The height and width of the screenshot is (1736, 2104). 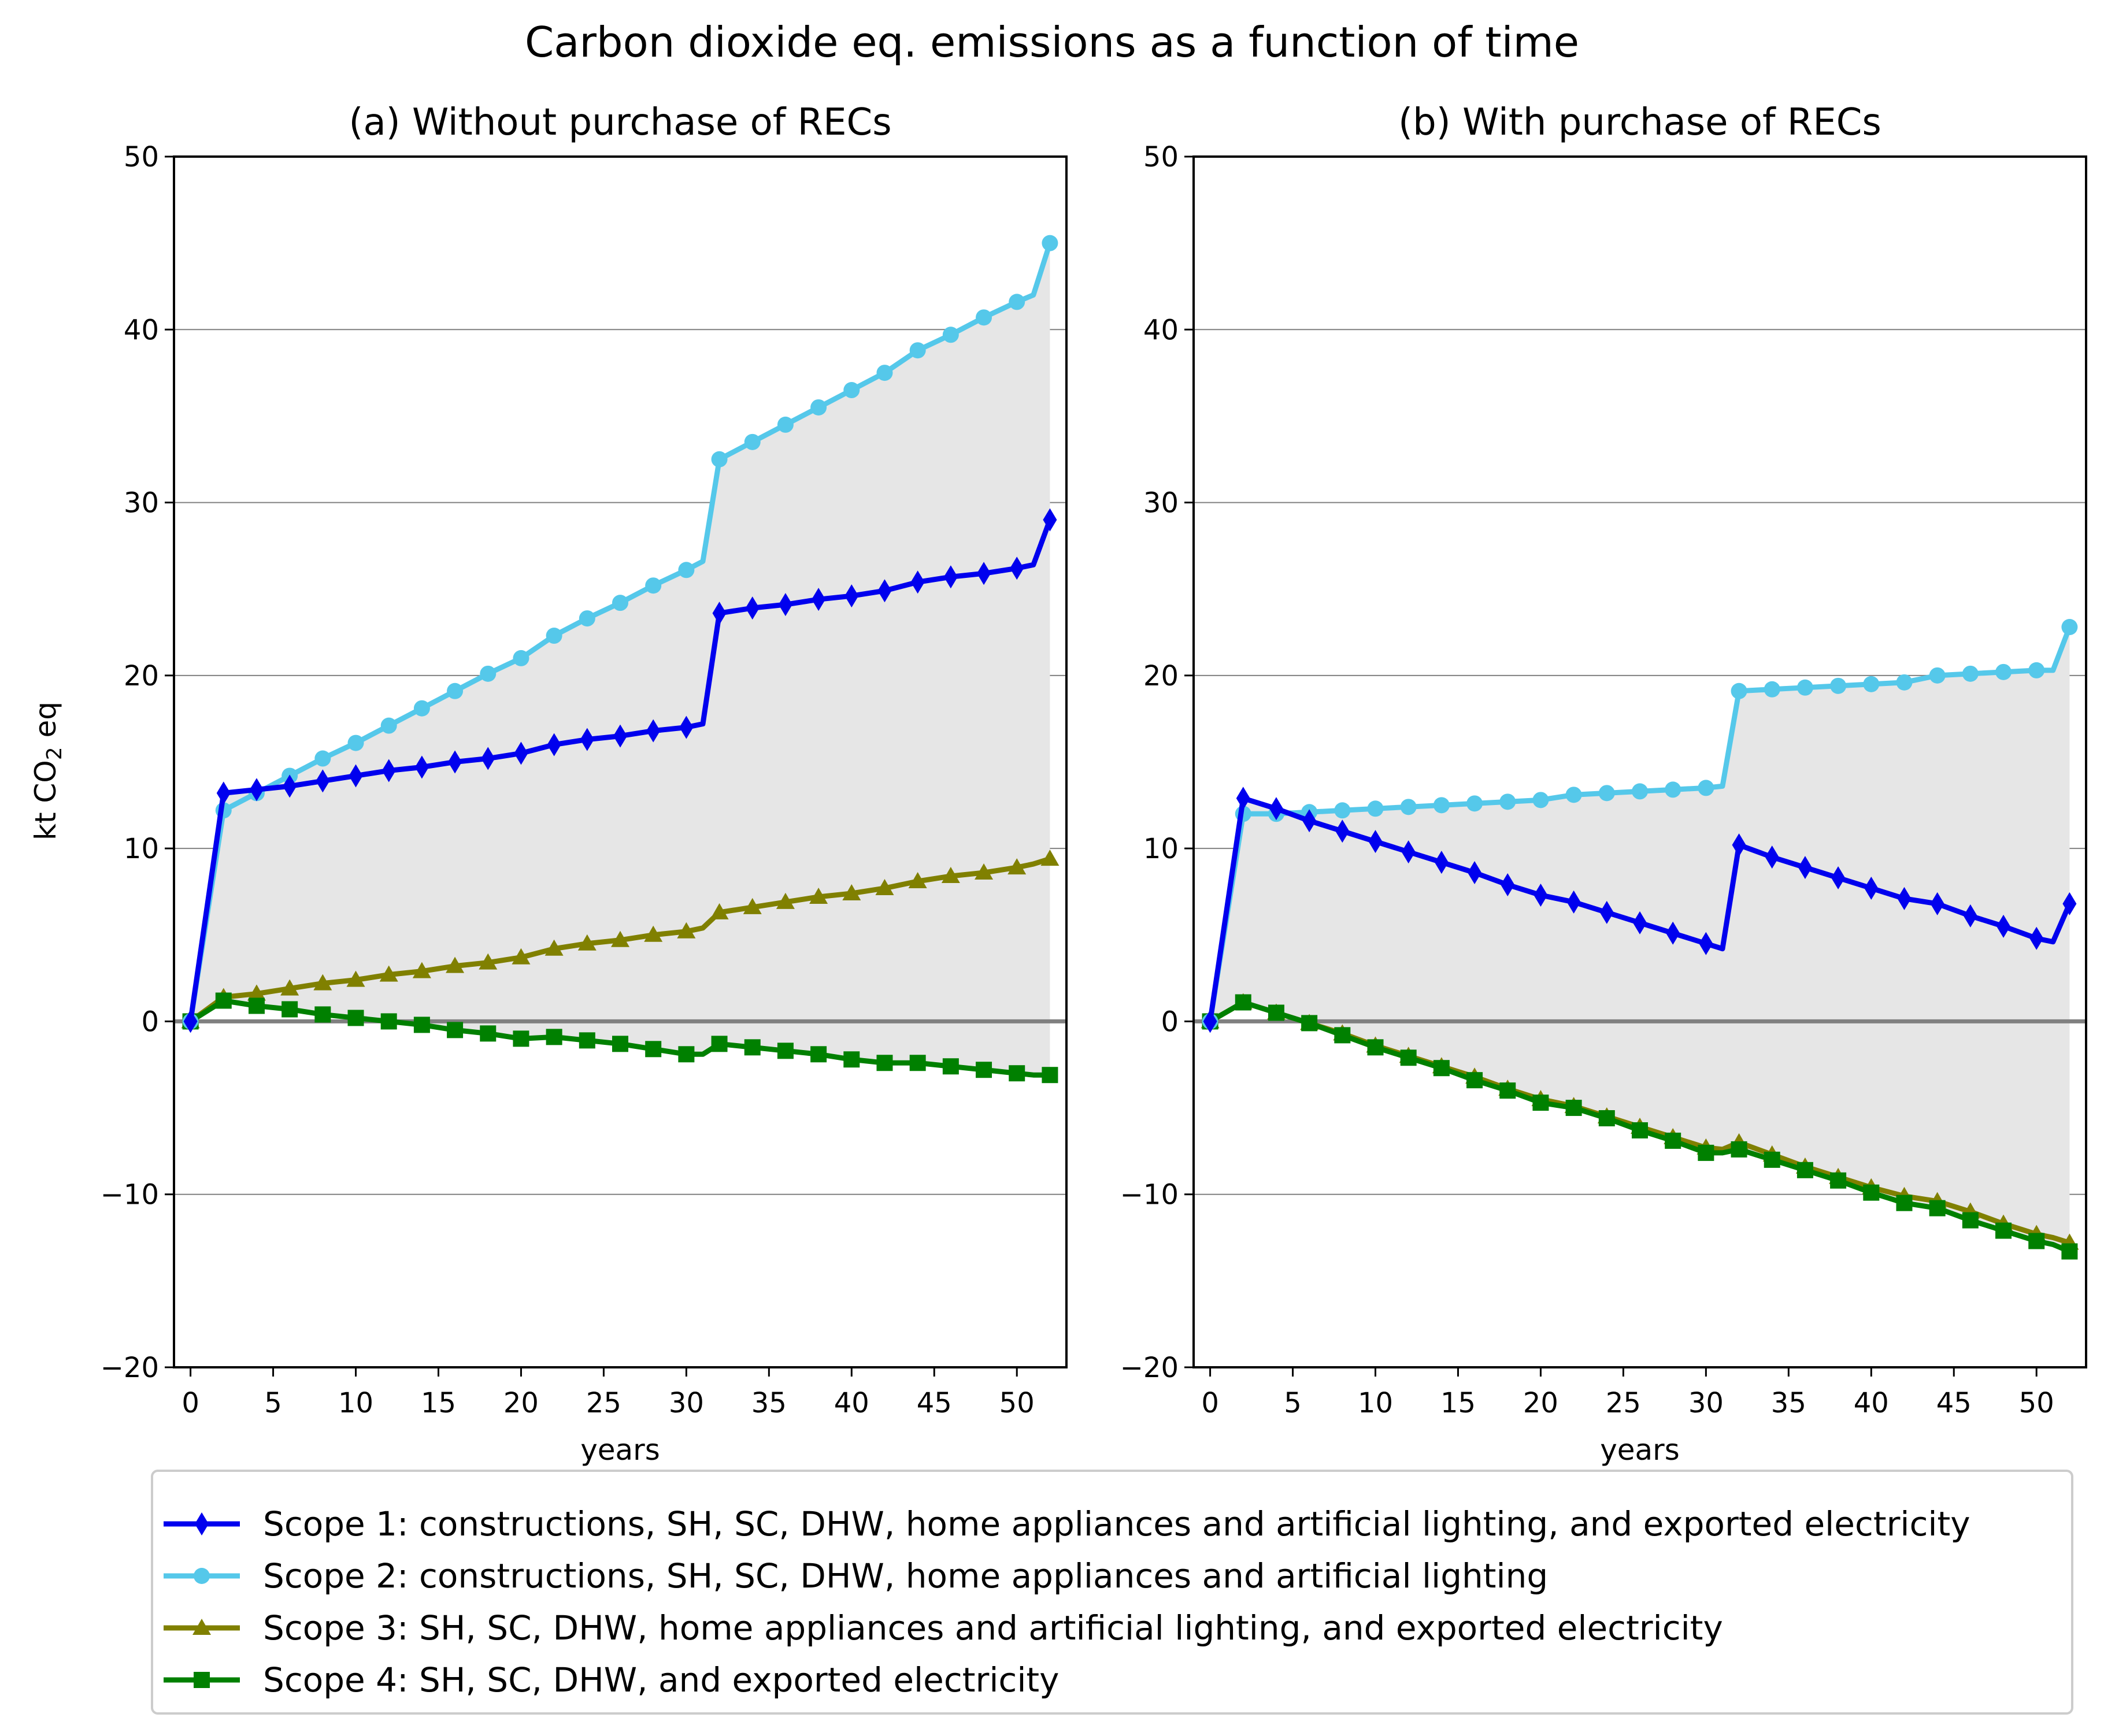 I want to click on x-tick-label: 15, so click(x=1458, y=1403).